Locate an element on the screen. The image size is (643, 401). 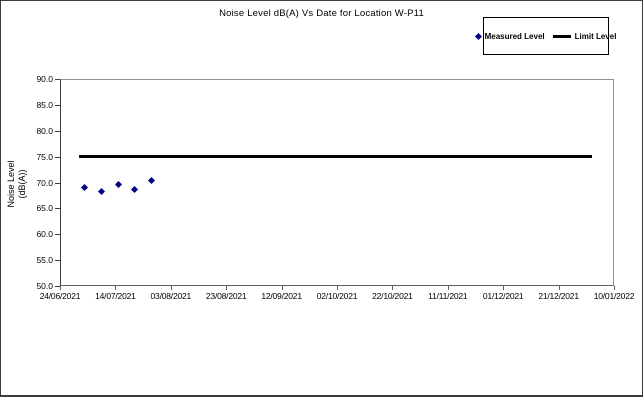
legend-item-measured-level: Measured Level is located at coordinates (509, 36).